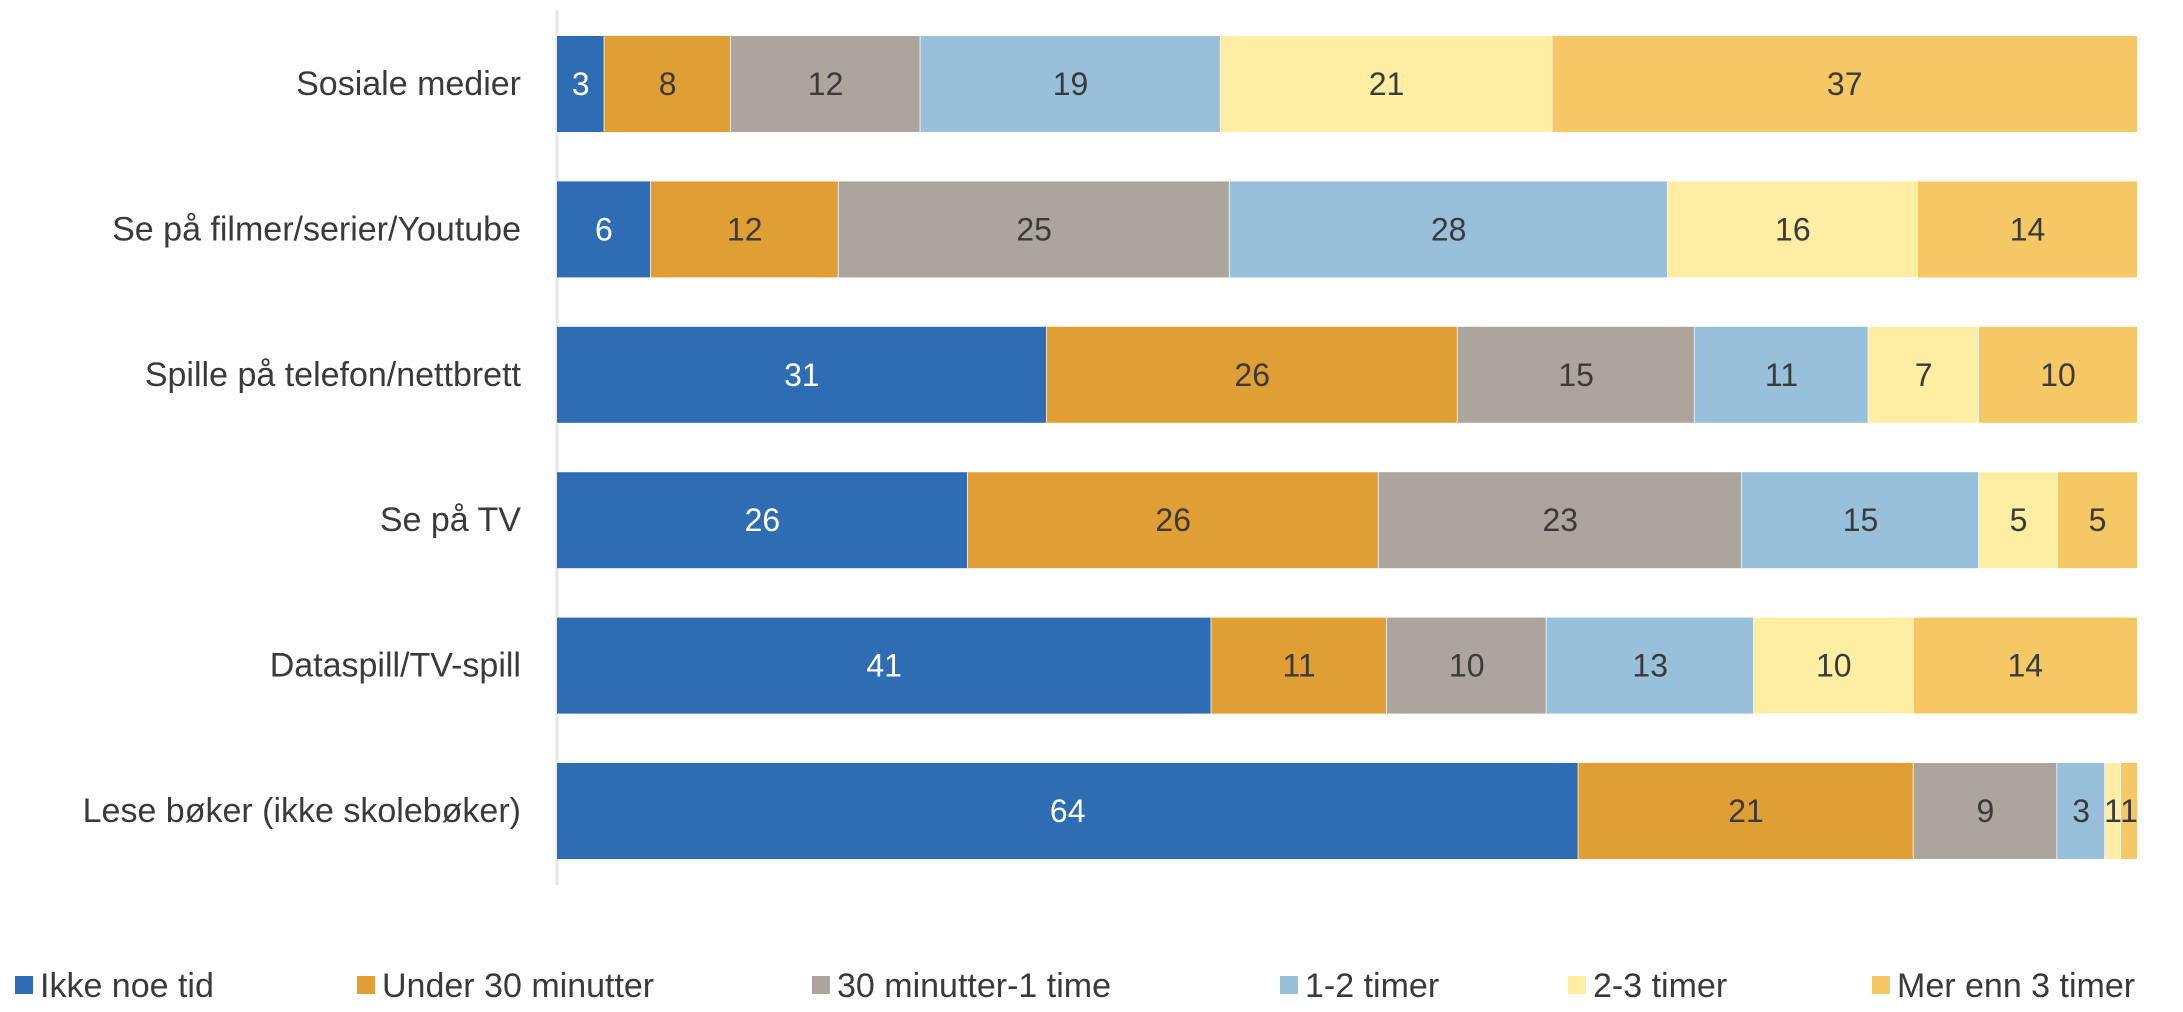 This screenshot has width=2183, height=1012. What do you see at coordinates (518, 986) in the screenshot?
I see `legend-label: Under 30 minutter` at bounding box center [518, 986].